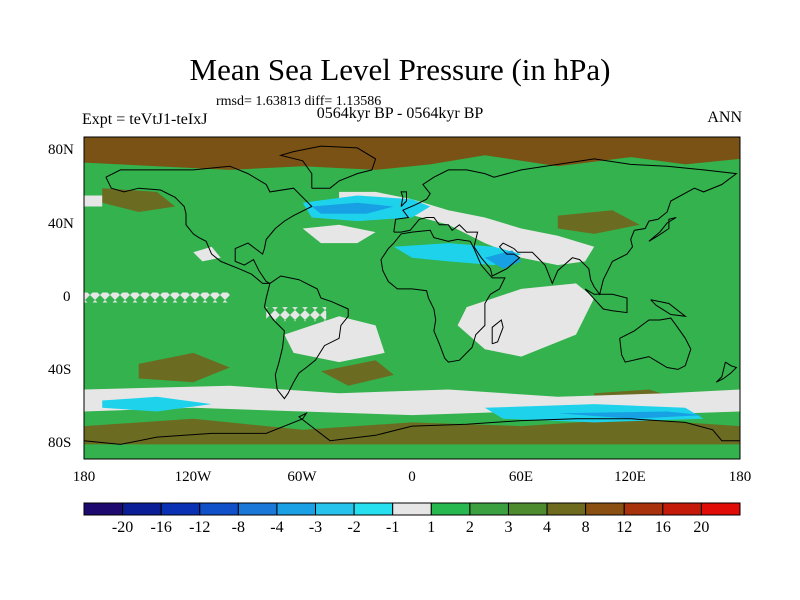 The height and width of the screenshot is (600, 800). I want to click on lat-label-eq: 0, so click(67, 297).